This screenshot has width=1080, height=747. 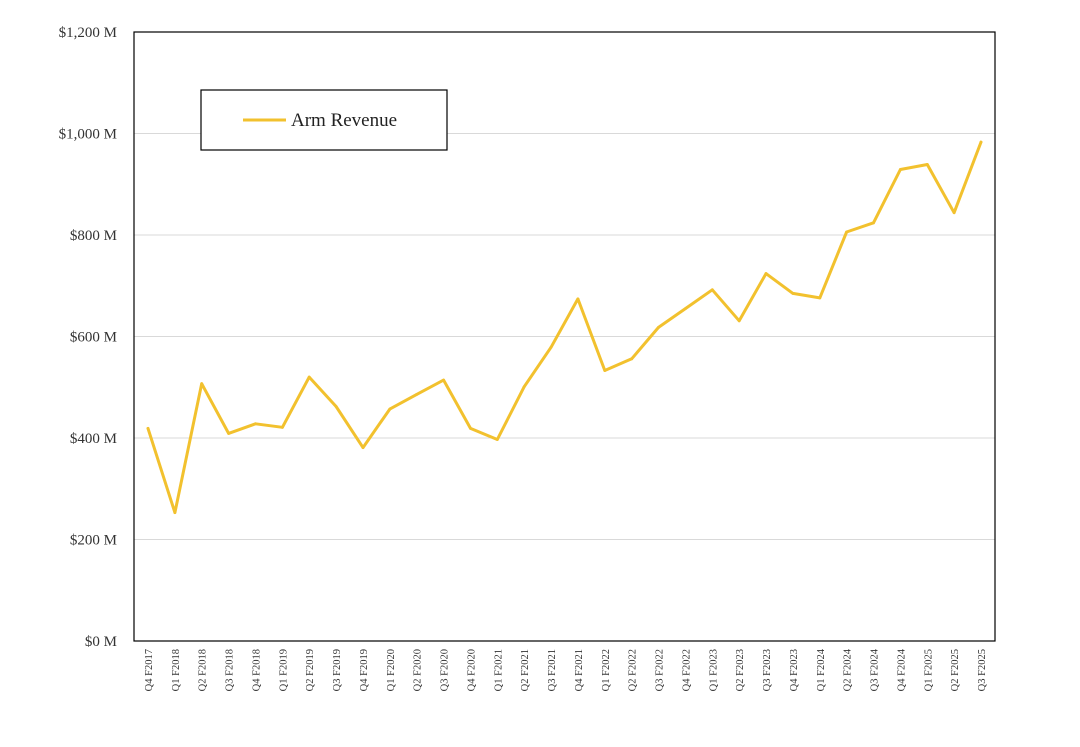 What do you see at coordinates (686, 670) in the screenshot?
I see `x-tick-label: Q4 F2022` at bounding box center [686, 670].